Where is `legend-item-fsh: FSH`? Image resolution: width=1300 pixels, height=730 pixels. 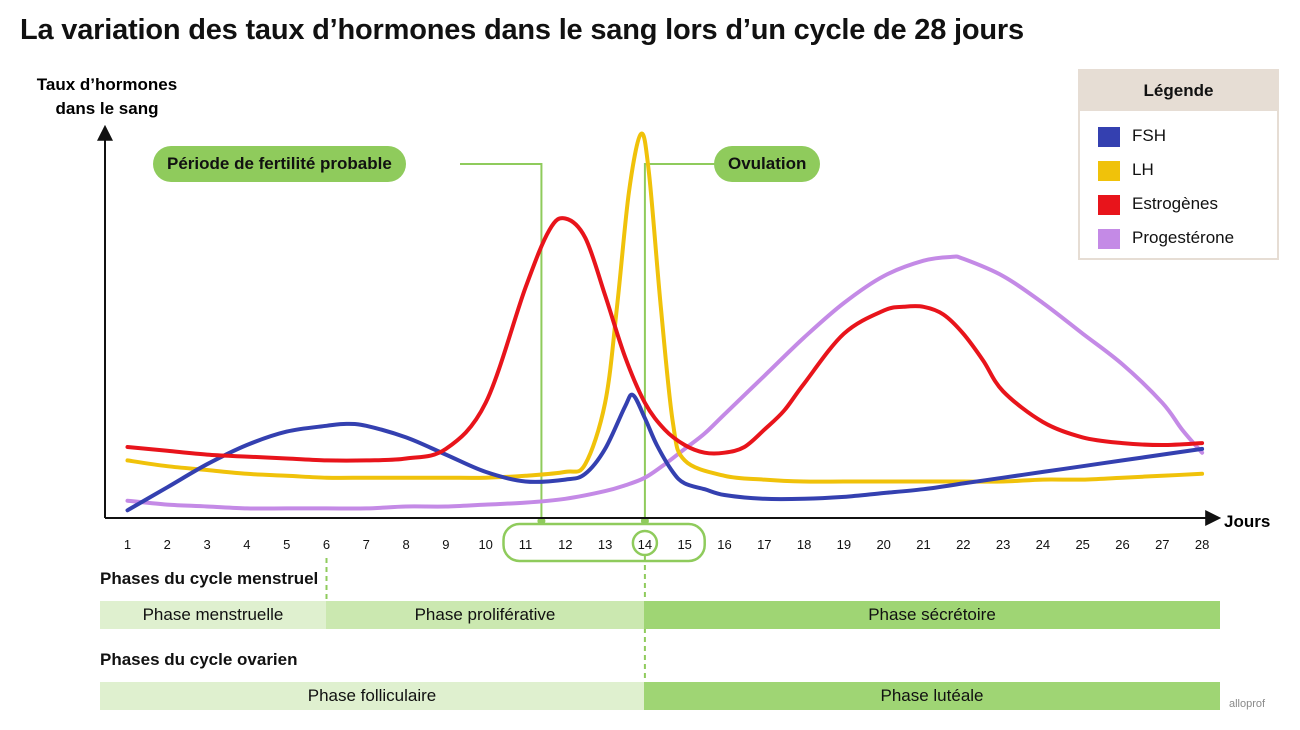
legend-item-fsh: FSH is located at coordinates (1132, 136).